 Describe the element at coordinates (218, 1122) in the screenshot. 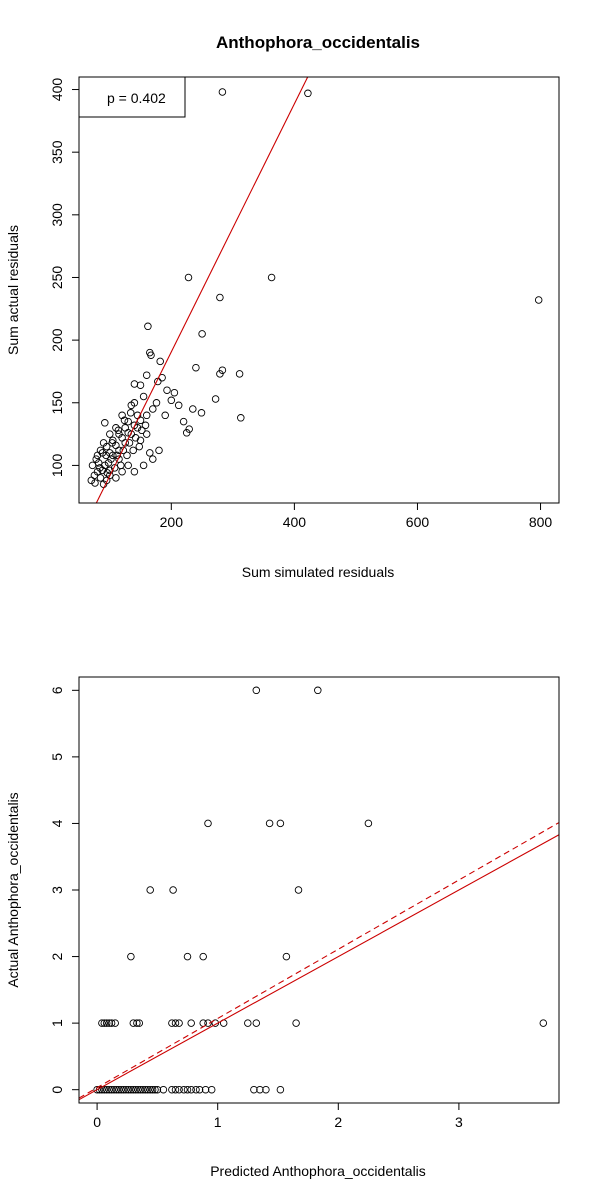

I see `x-tick-label: 1` at that location.